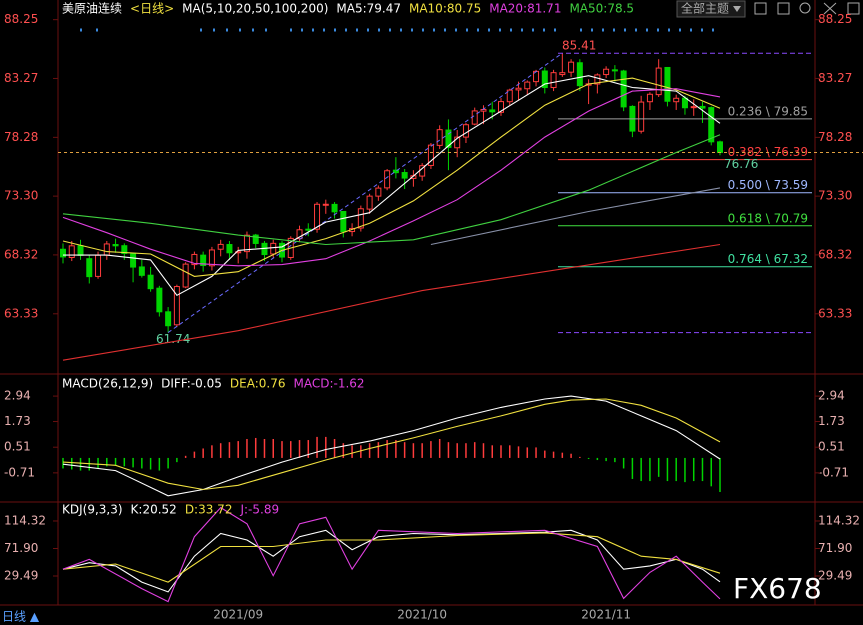 This screenshot has height=625, width=863. I want to click on y-tick-label: 2.94, so click(17, 396).